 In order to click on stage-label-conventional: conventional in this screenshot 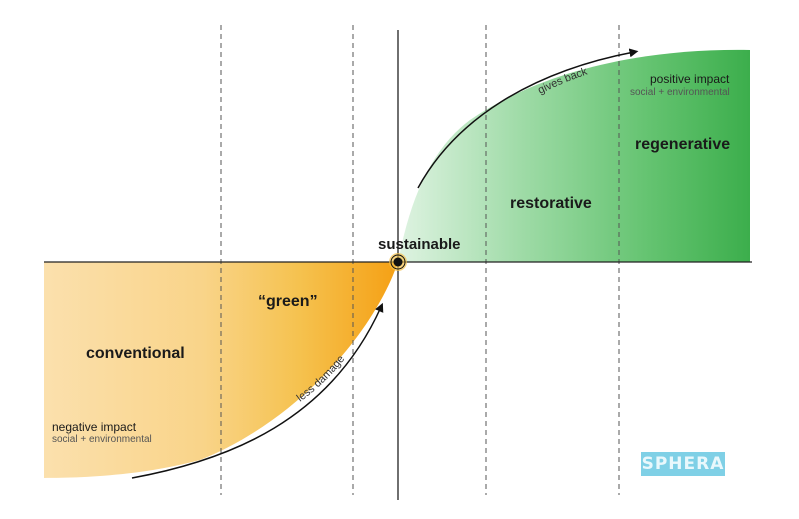, I will do `click(135, 353)`.